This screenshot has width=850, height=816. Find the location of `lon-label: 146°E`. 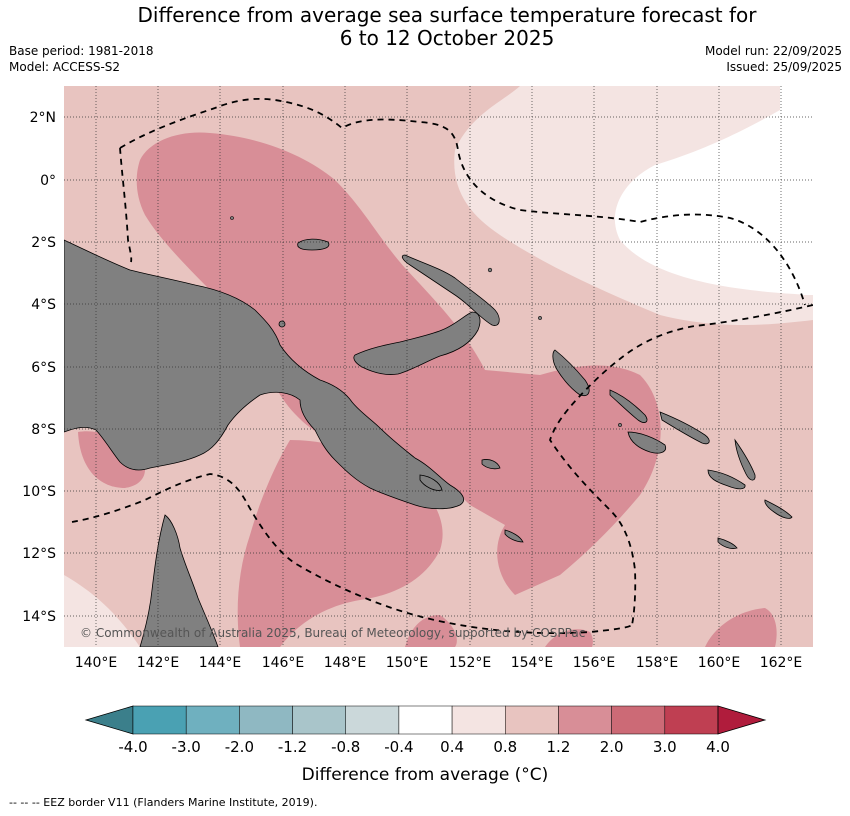

lon-label: 146°E is located at coordinates (283, 663).